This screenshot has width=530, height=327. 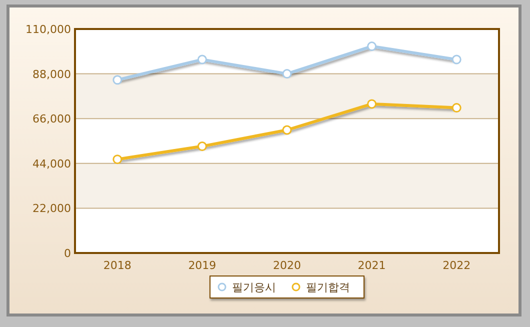 I want to click on x-tick-label: 2019, so click(x=202, y=265).